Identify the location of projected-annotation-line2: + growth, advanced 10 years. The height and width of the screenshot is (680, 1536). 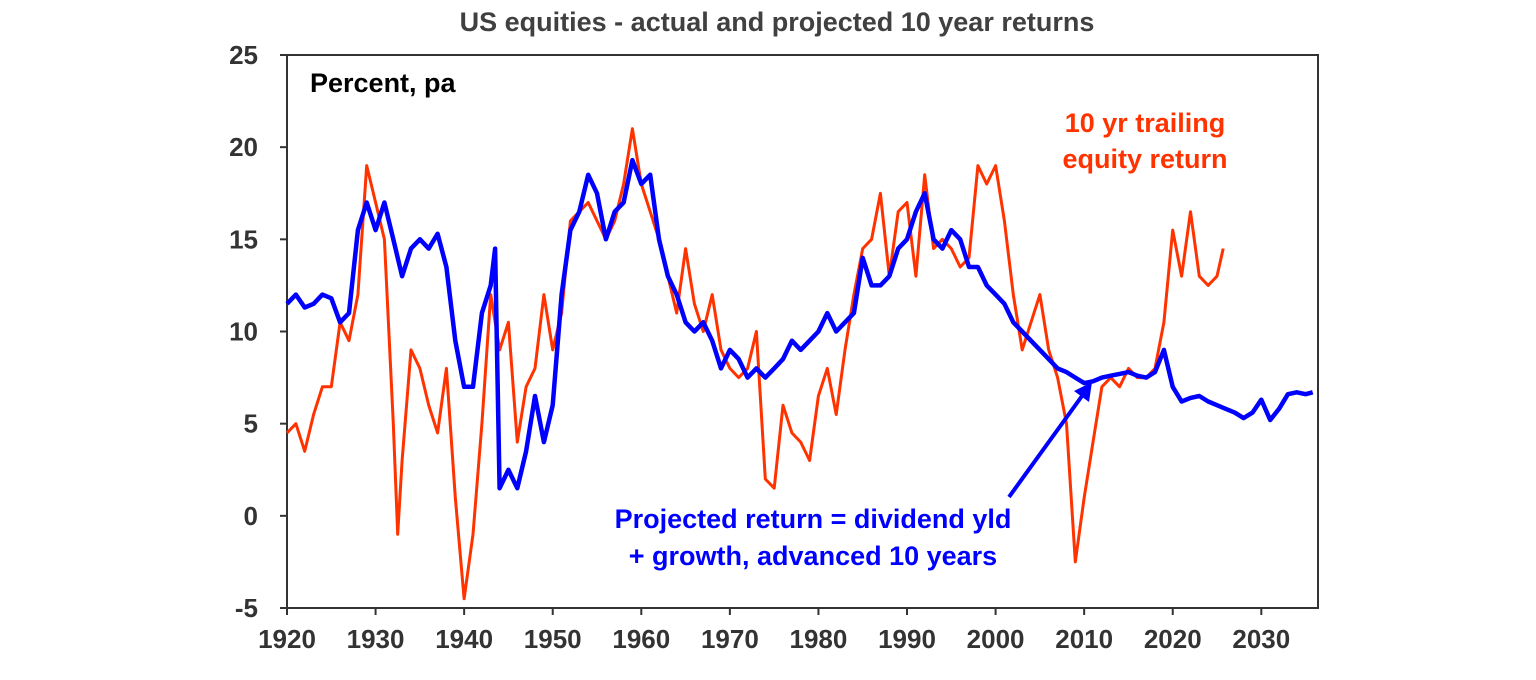
(813, 556).